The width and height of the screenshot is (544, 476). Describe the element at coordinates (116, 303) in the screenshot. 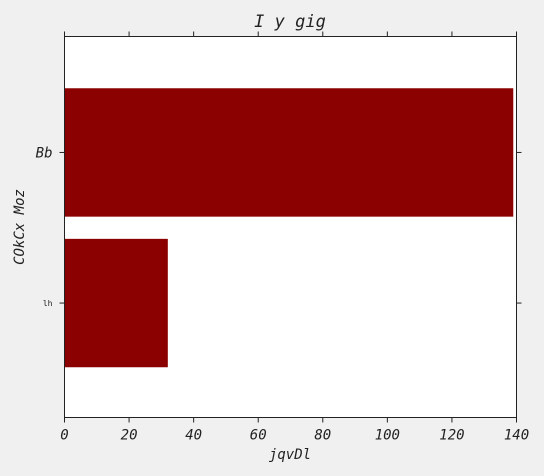

I see `bar-lh` at that location.